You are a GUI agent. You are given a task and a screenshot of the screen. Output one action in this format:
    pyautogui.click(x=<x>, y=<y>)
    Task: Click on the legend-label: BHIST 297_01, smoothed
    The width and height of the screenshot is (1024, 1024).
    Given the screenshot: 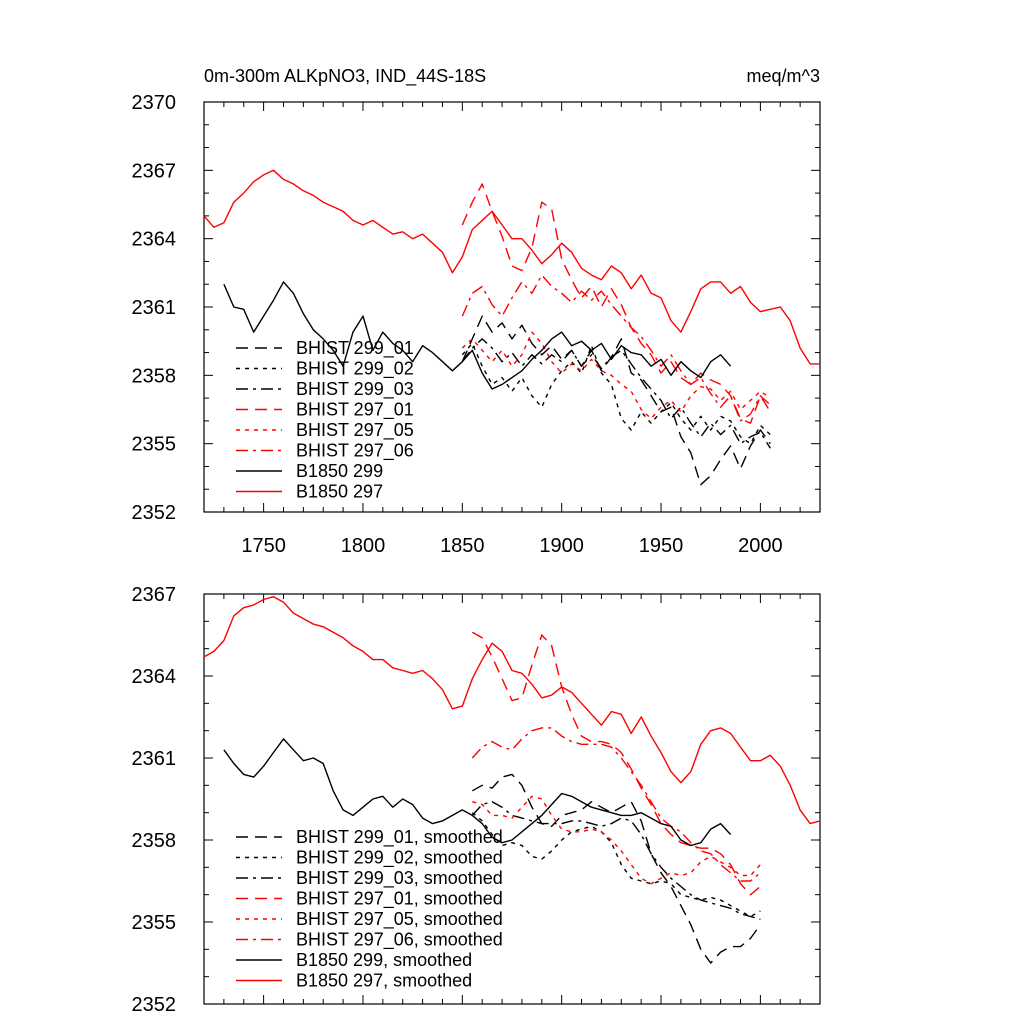 What is the action you would take?
    pyautogui.click(x=399, y=899)
    